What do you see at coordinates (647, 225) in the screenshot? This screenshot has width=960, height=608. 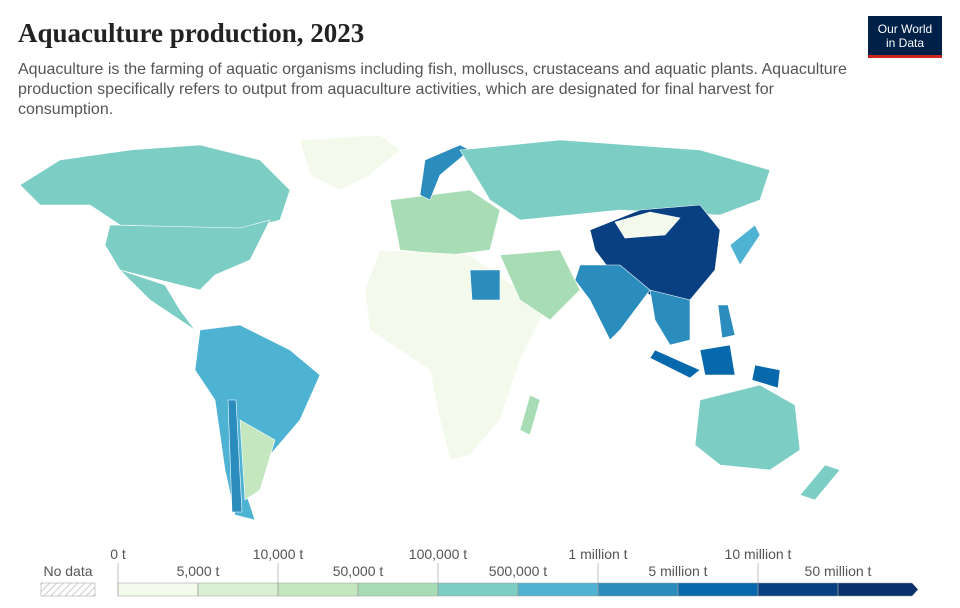 I see `mongolia` at bounding box center [647, 225].